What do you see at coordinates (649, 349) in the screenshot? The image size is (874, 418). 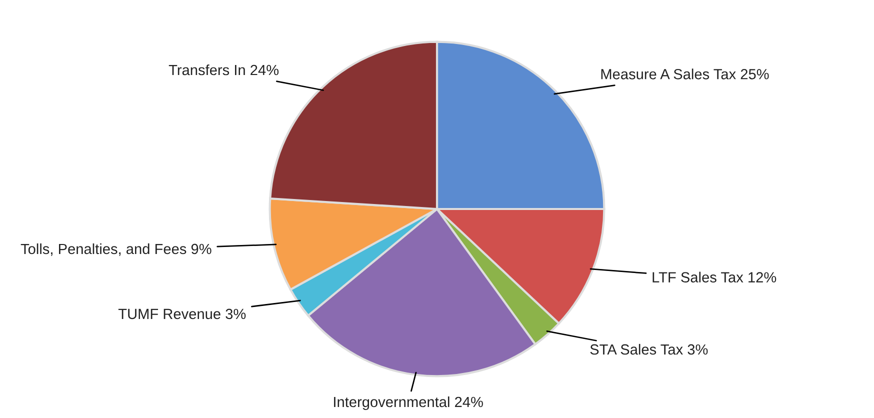 I see `slice-label: STA Sales Tax 3%` at bounding box center [649, 349].